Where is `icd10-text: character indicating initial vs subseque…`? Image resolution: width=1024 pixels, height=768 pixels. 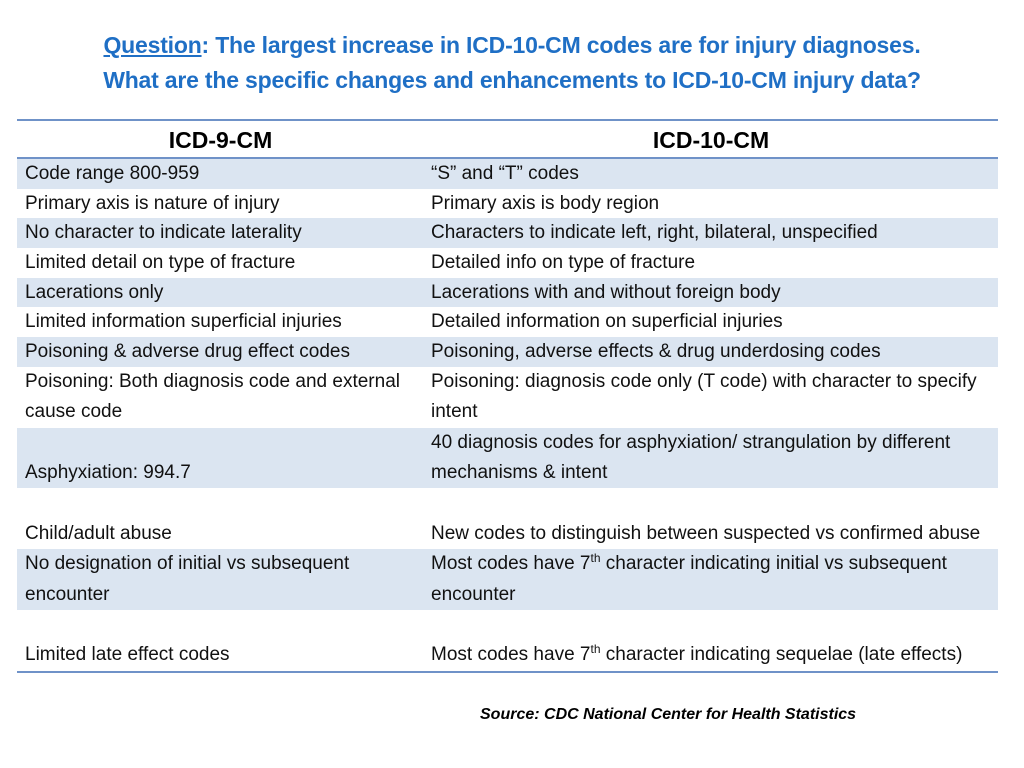
icd10-text: character indicating initial vs subseque… is located at coordinates (689, 579).